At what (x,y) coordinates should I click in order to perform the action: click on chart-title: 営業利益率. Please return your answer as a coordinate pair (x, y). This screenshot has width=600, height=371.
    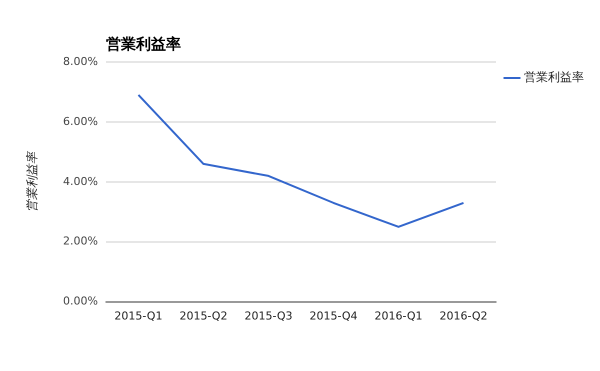
    Looking at the image, I should click on (143, 43).